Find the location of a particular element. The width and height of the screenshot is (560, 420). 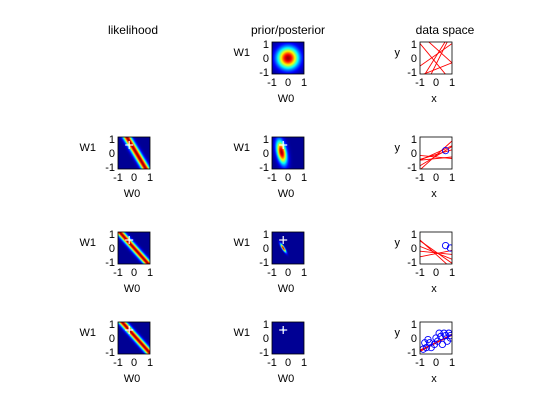

plot-area is located at coordinates (436, 248).